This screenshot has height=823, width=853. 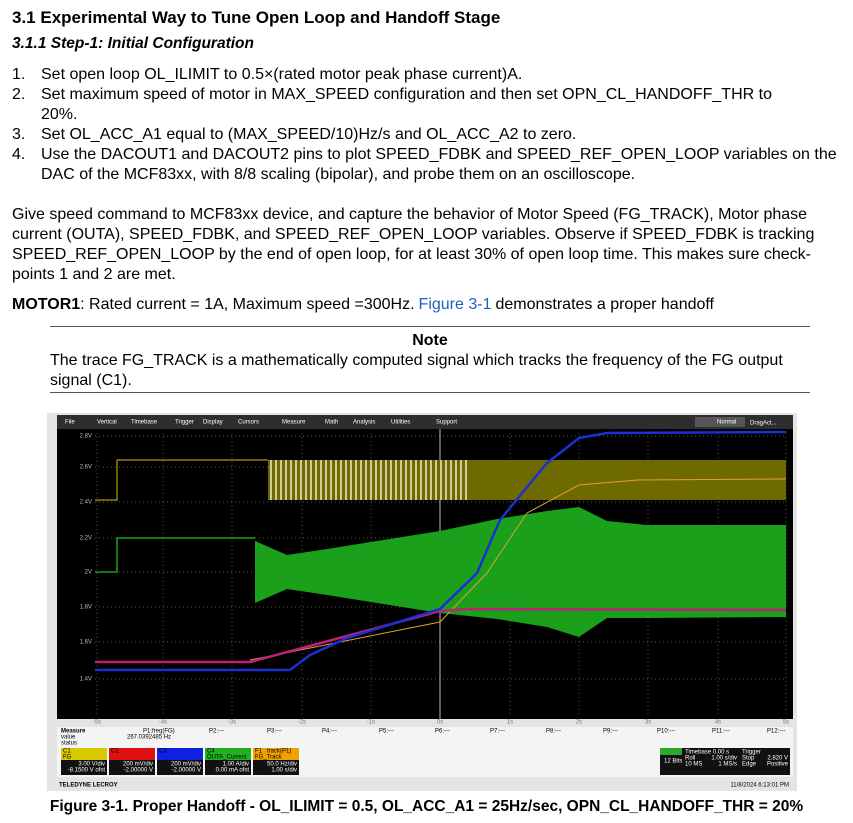 I want to click on measure-header: Measure, so click(x=73, y=732).